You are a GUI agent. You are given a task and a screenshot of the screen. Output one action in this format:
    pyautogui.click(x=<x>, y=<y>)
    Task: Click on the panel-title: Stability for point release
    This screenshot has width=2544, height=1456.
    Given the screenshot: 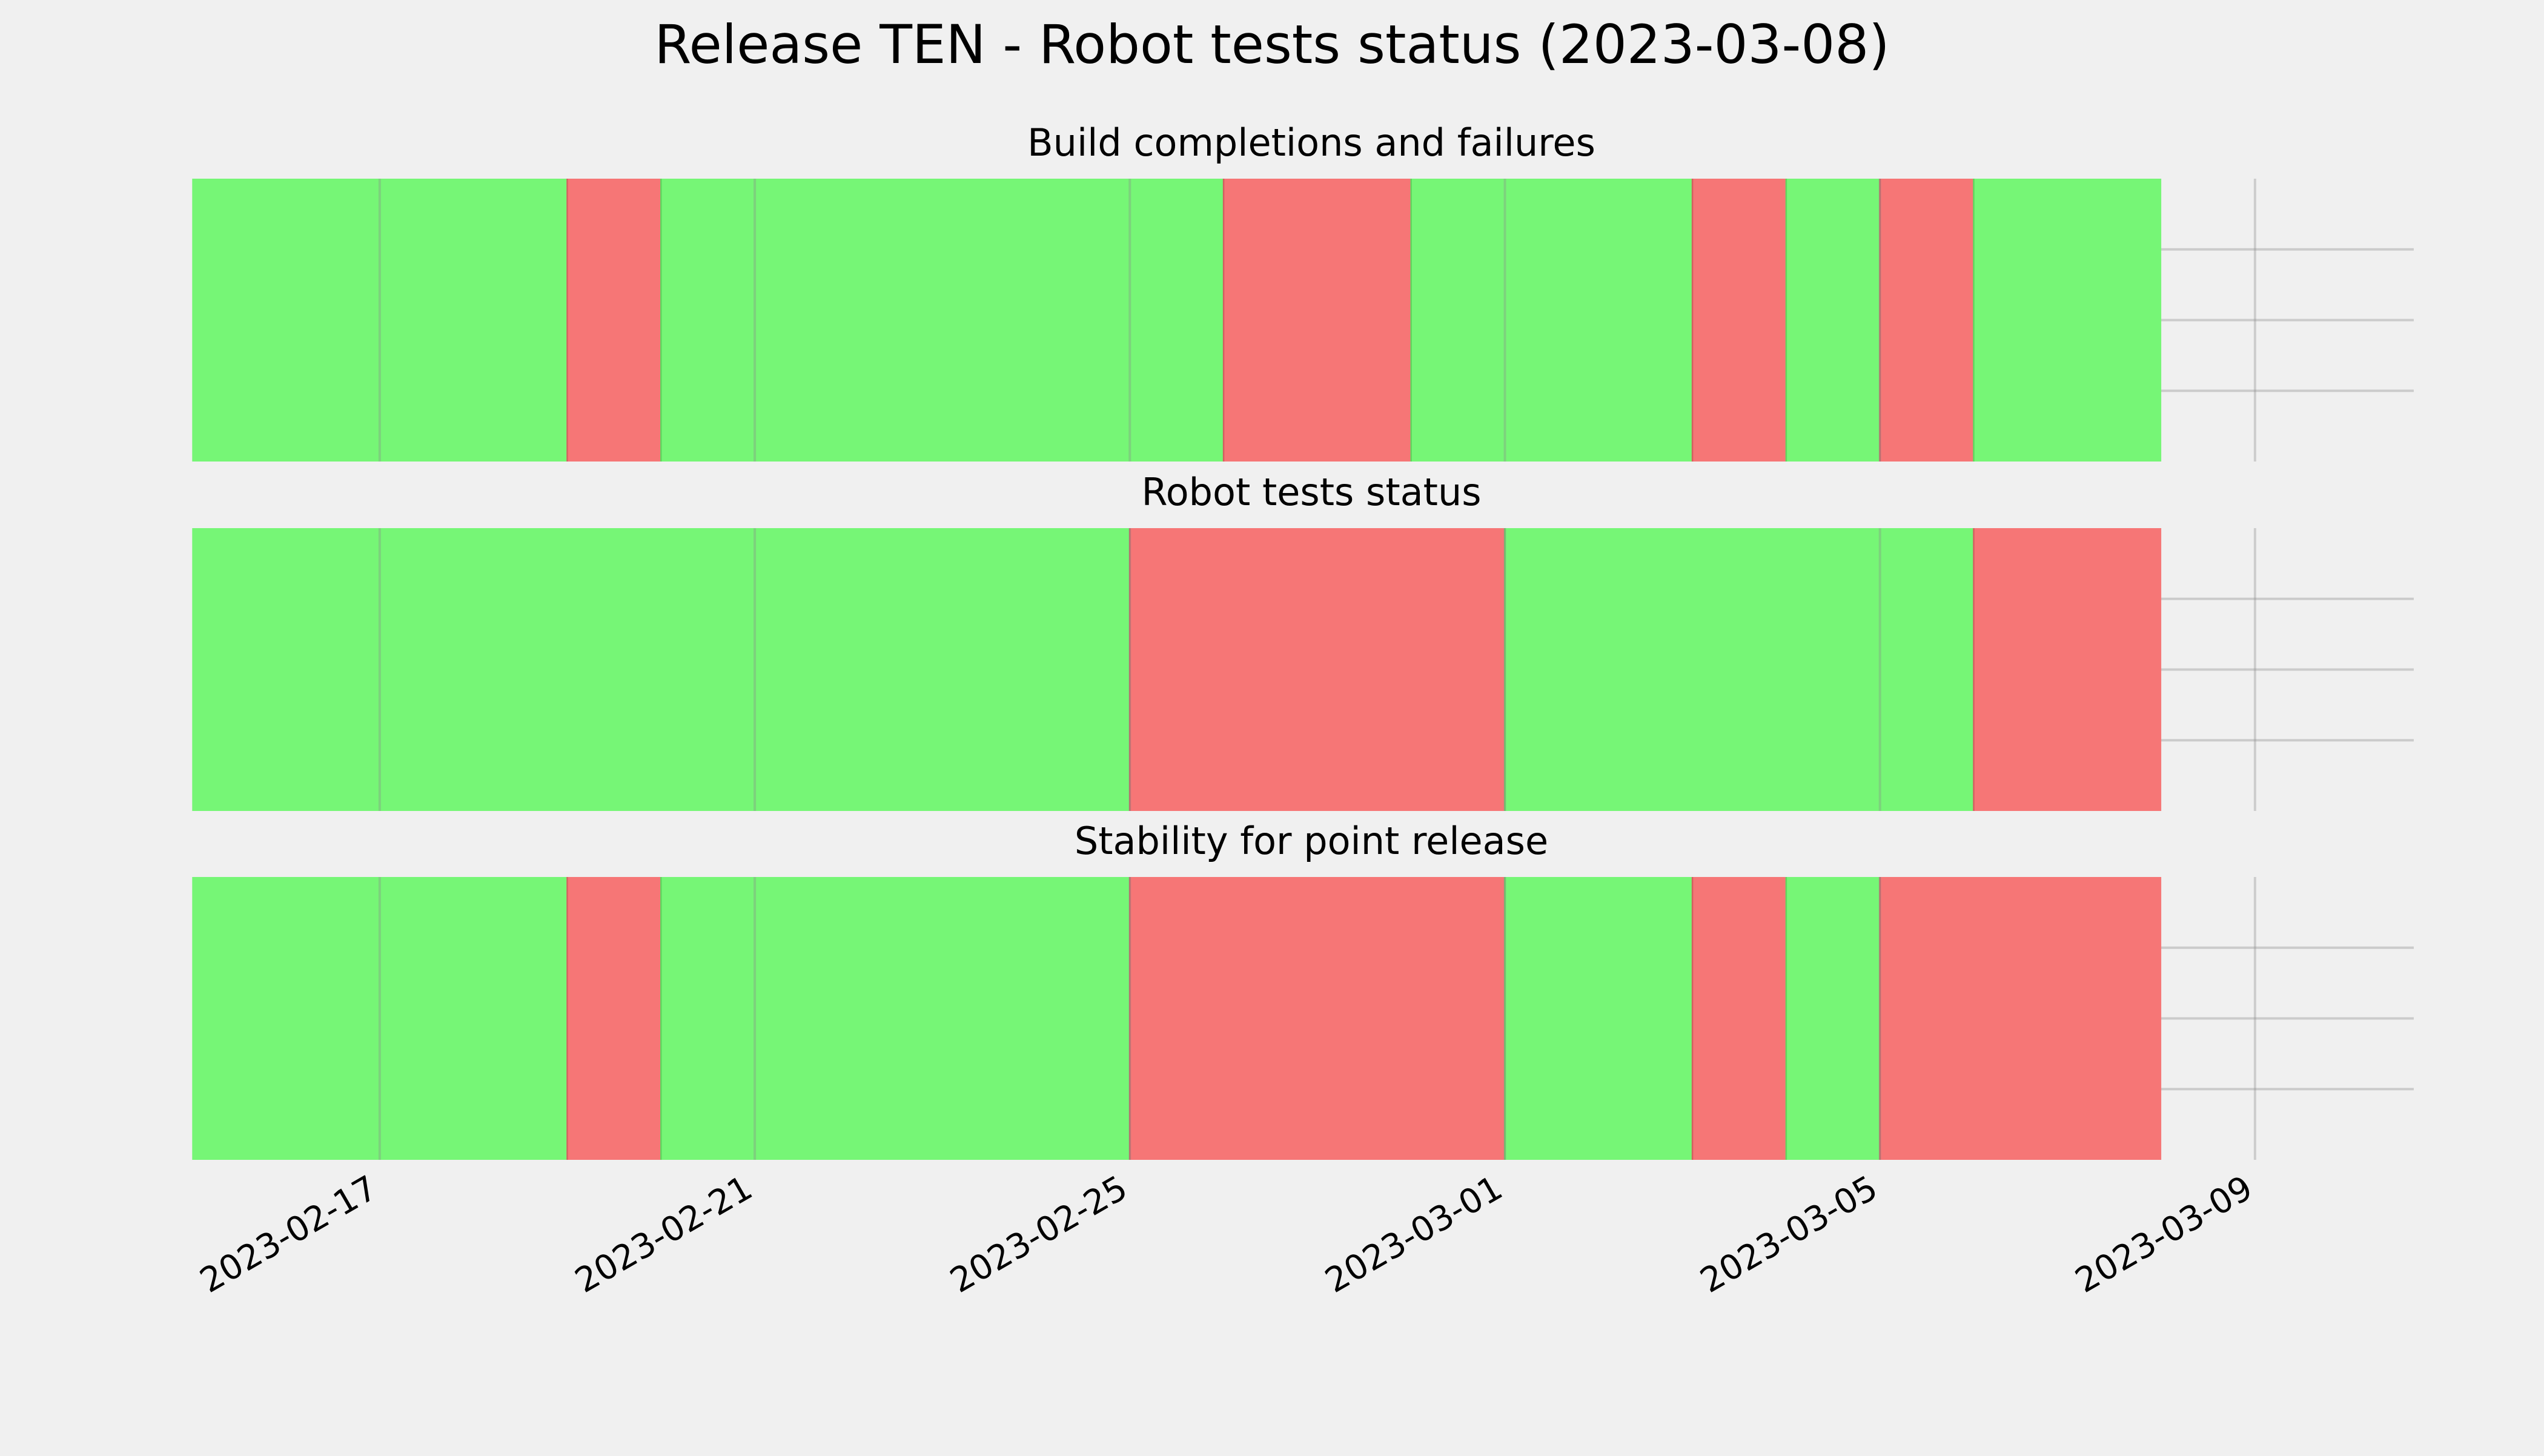 What is the action you would take?
    pyautogui.click(x=1311, y=841)
    